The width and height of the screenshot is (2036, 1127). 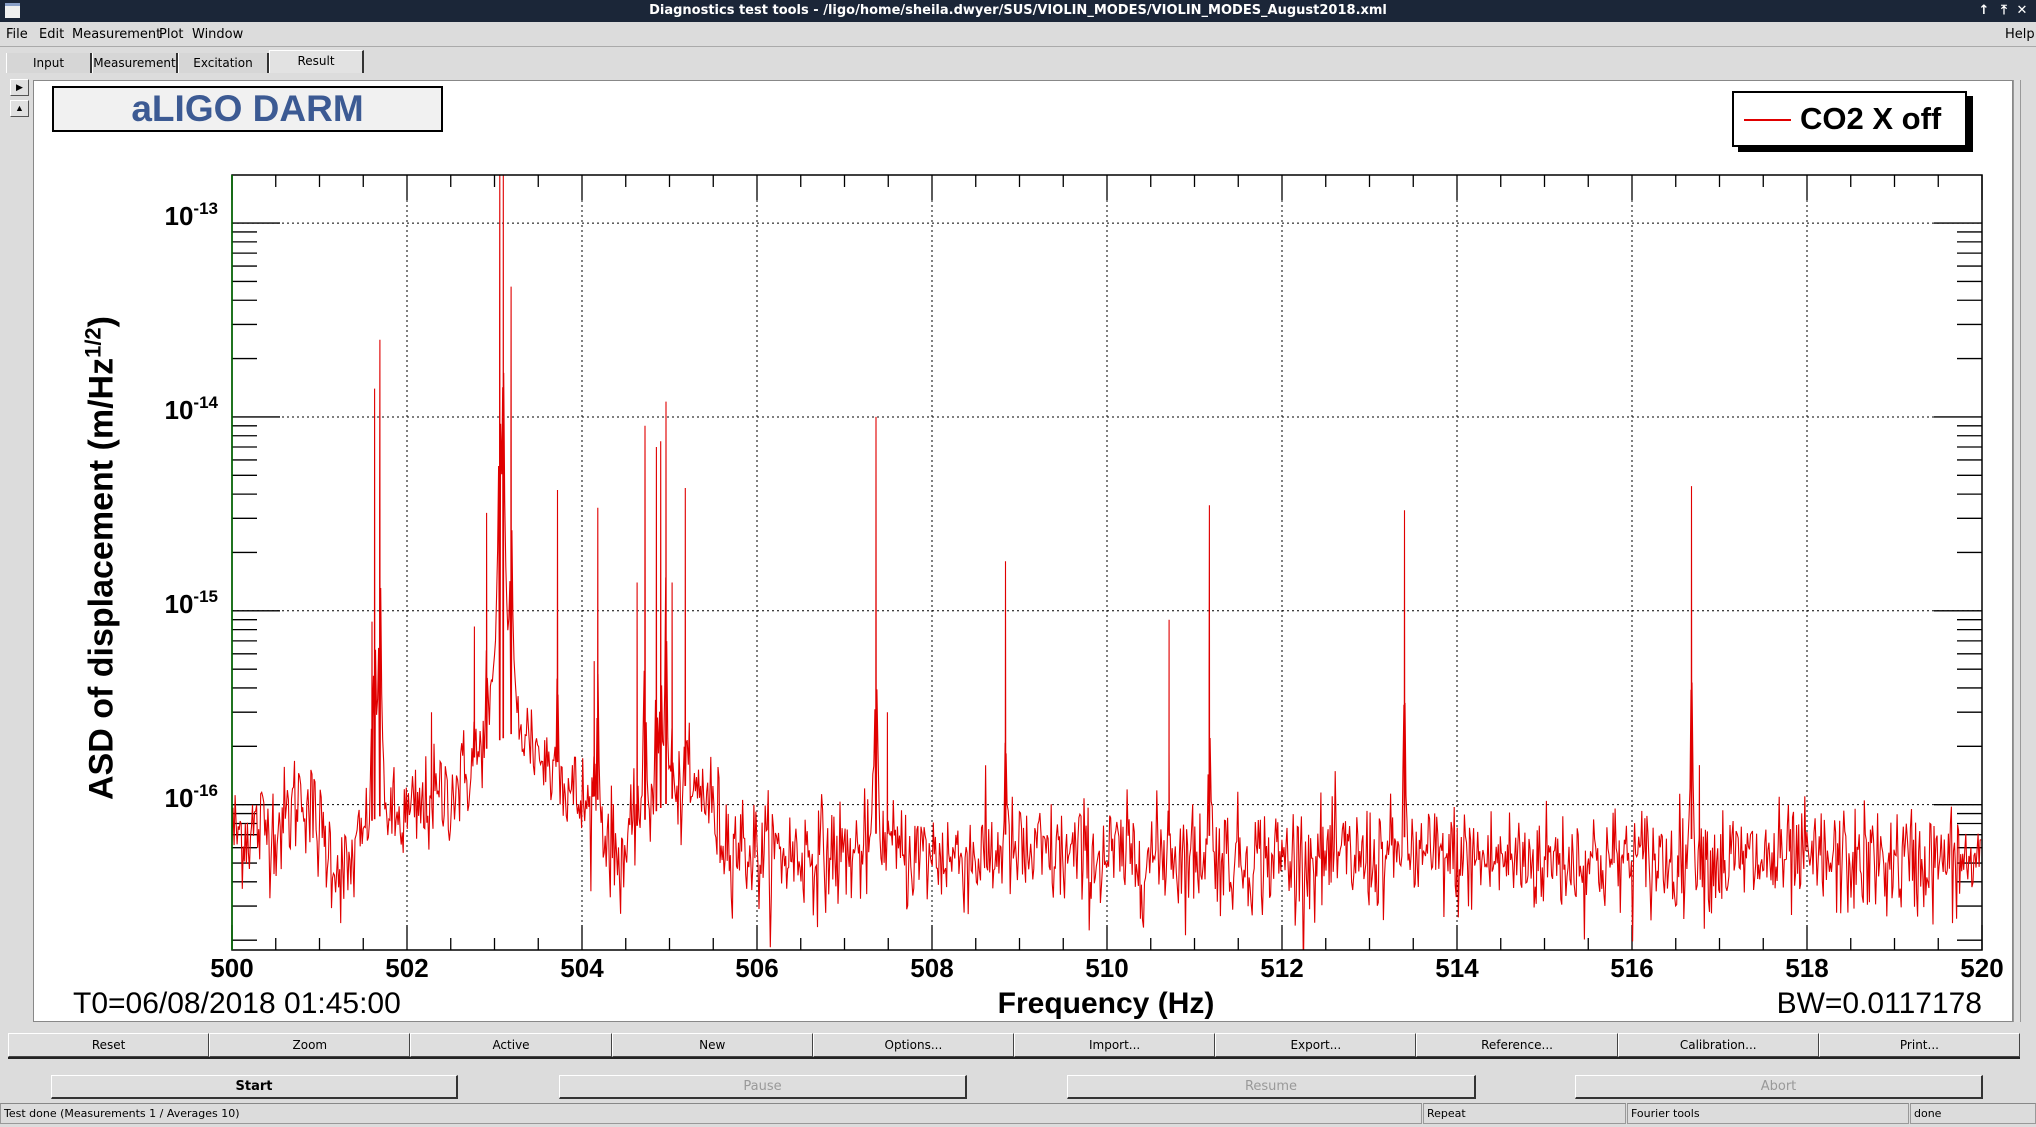 What do you see at coordinates (218, 34) in the screenshot?
I see `menu-window: Window` at bounding box center [218, 34].